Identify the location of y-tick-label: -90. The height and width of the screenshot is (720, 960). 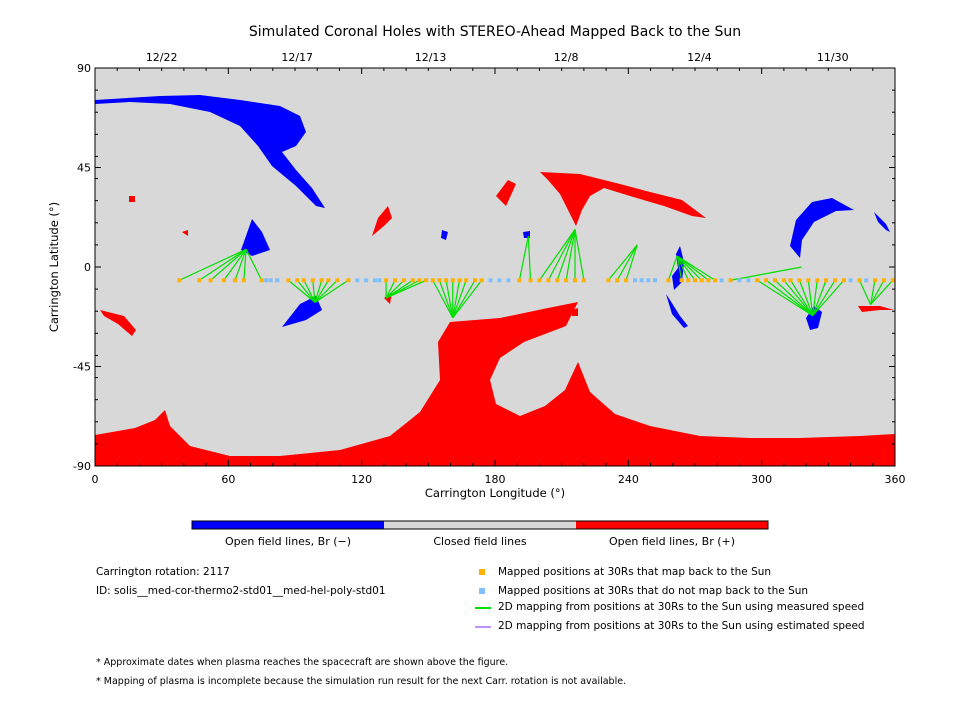
(82, 466).